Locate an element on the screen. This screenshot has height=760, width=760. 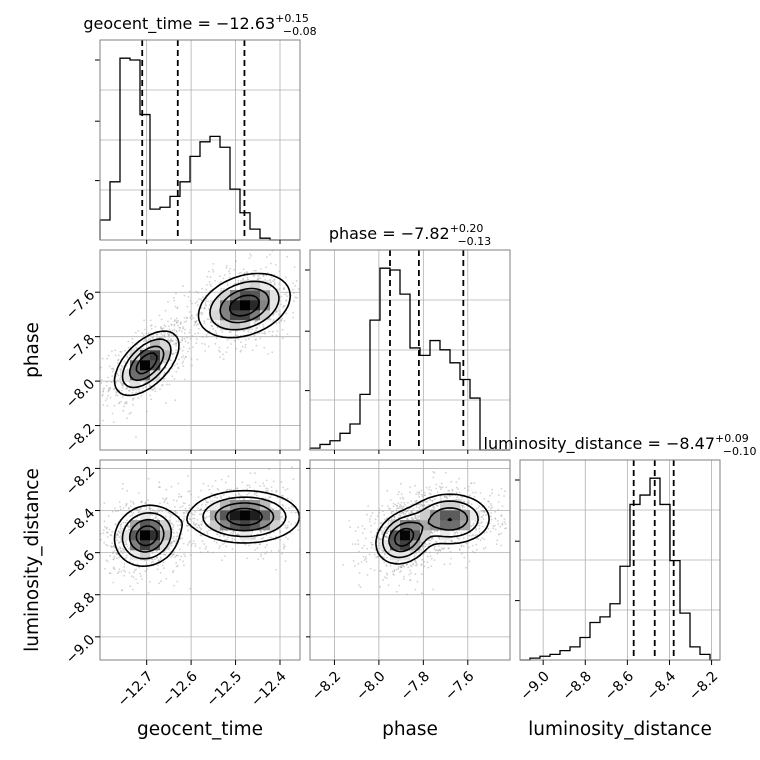
density-cell is located at coordinates (455, 515).